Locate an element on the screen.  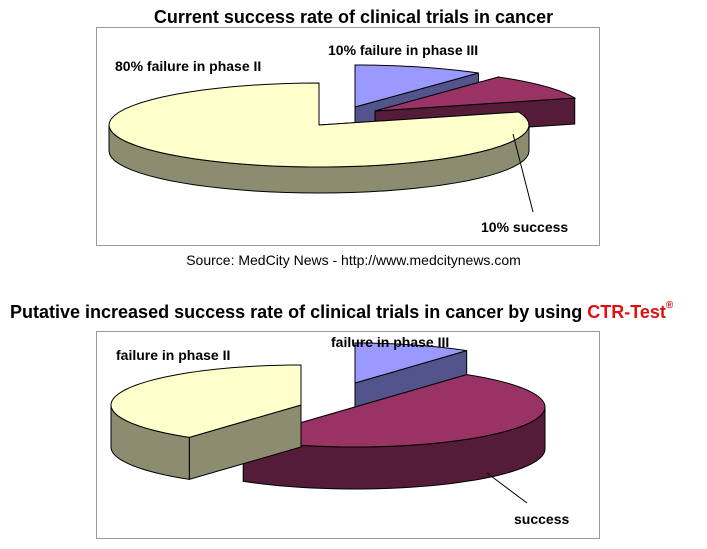
slice-label: 10% success is located at coordinates (524, 227).